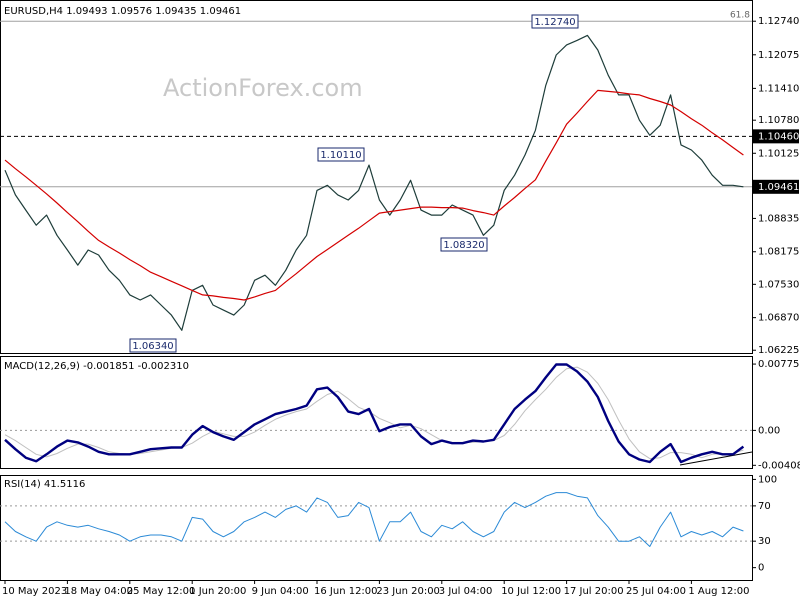 The image size is (800, 600). I want to click on x-tick-label: 1 Aug 12:00, so click(718, 591).